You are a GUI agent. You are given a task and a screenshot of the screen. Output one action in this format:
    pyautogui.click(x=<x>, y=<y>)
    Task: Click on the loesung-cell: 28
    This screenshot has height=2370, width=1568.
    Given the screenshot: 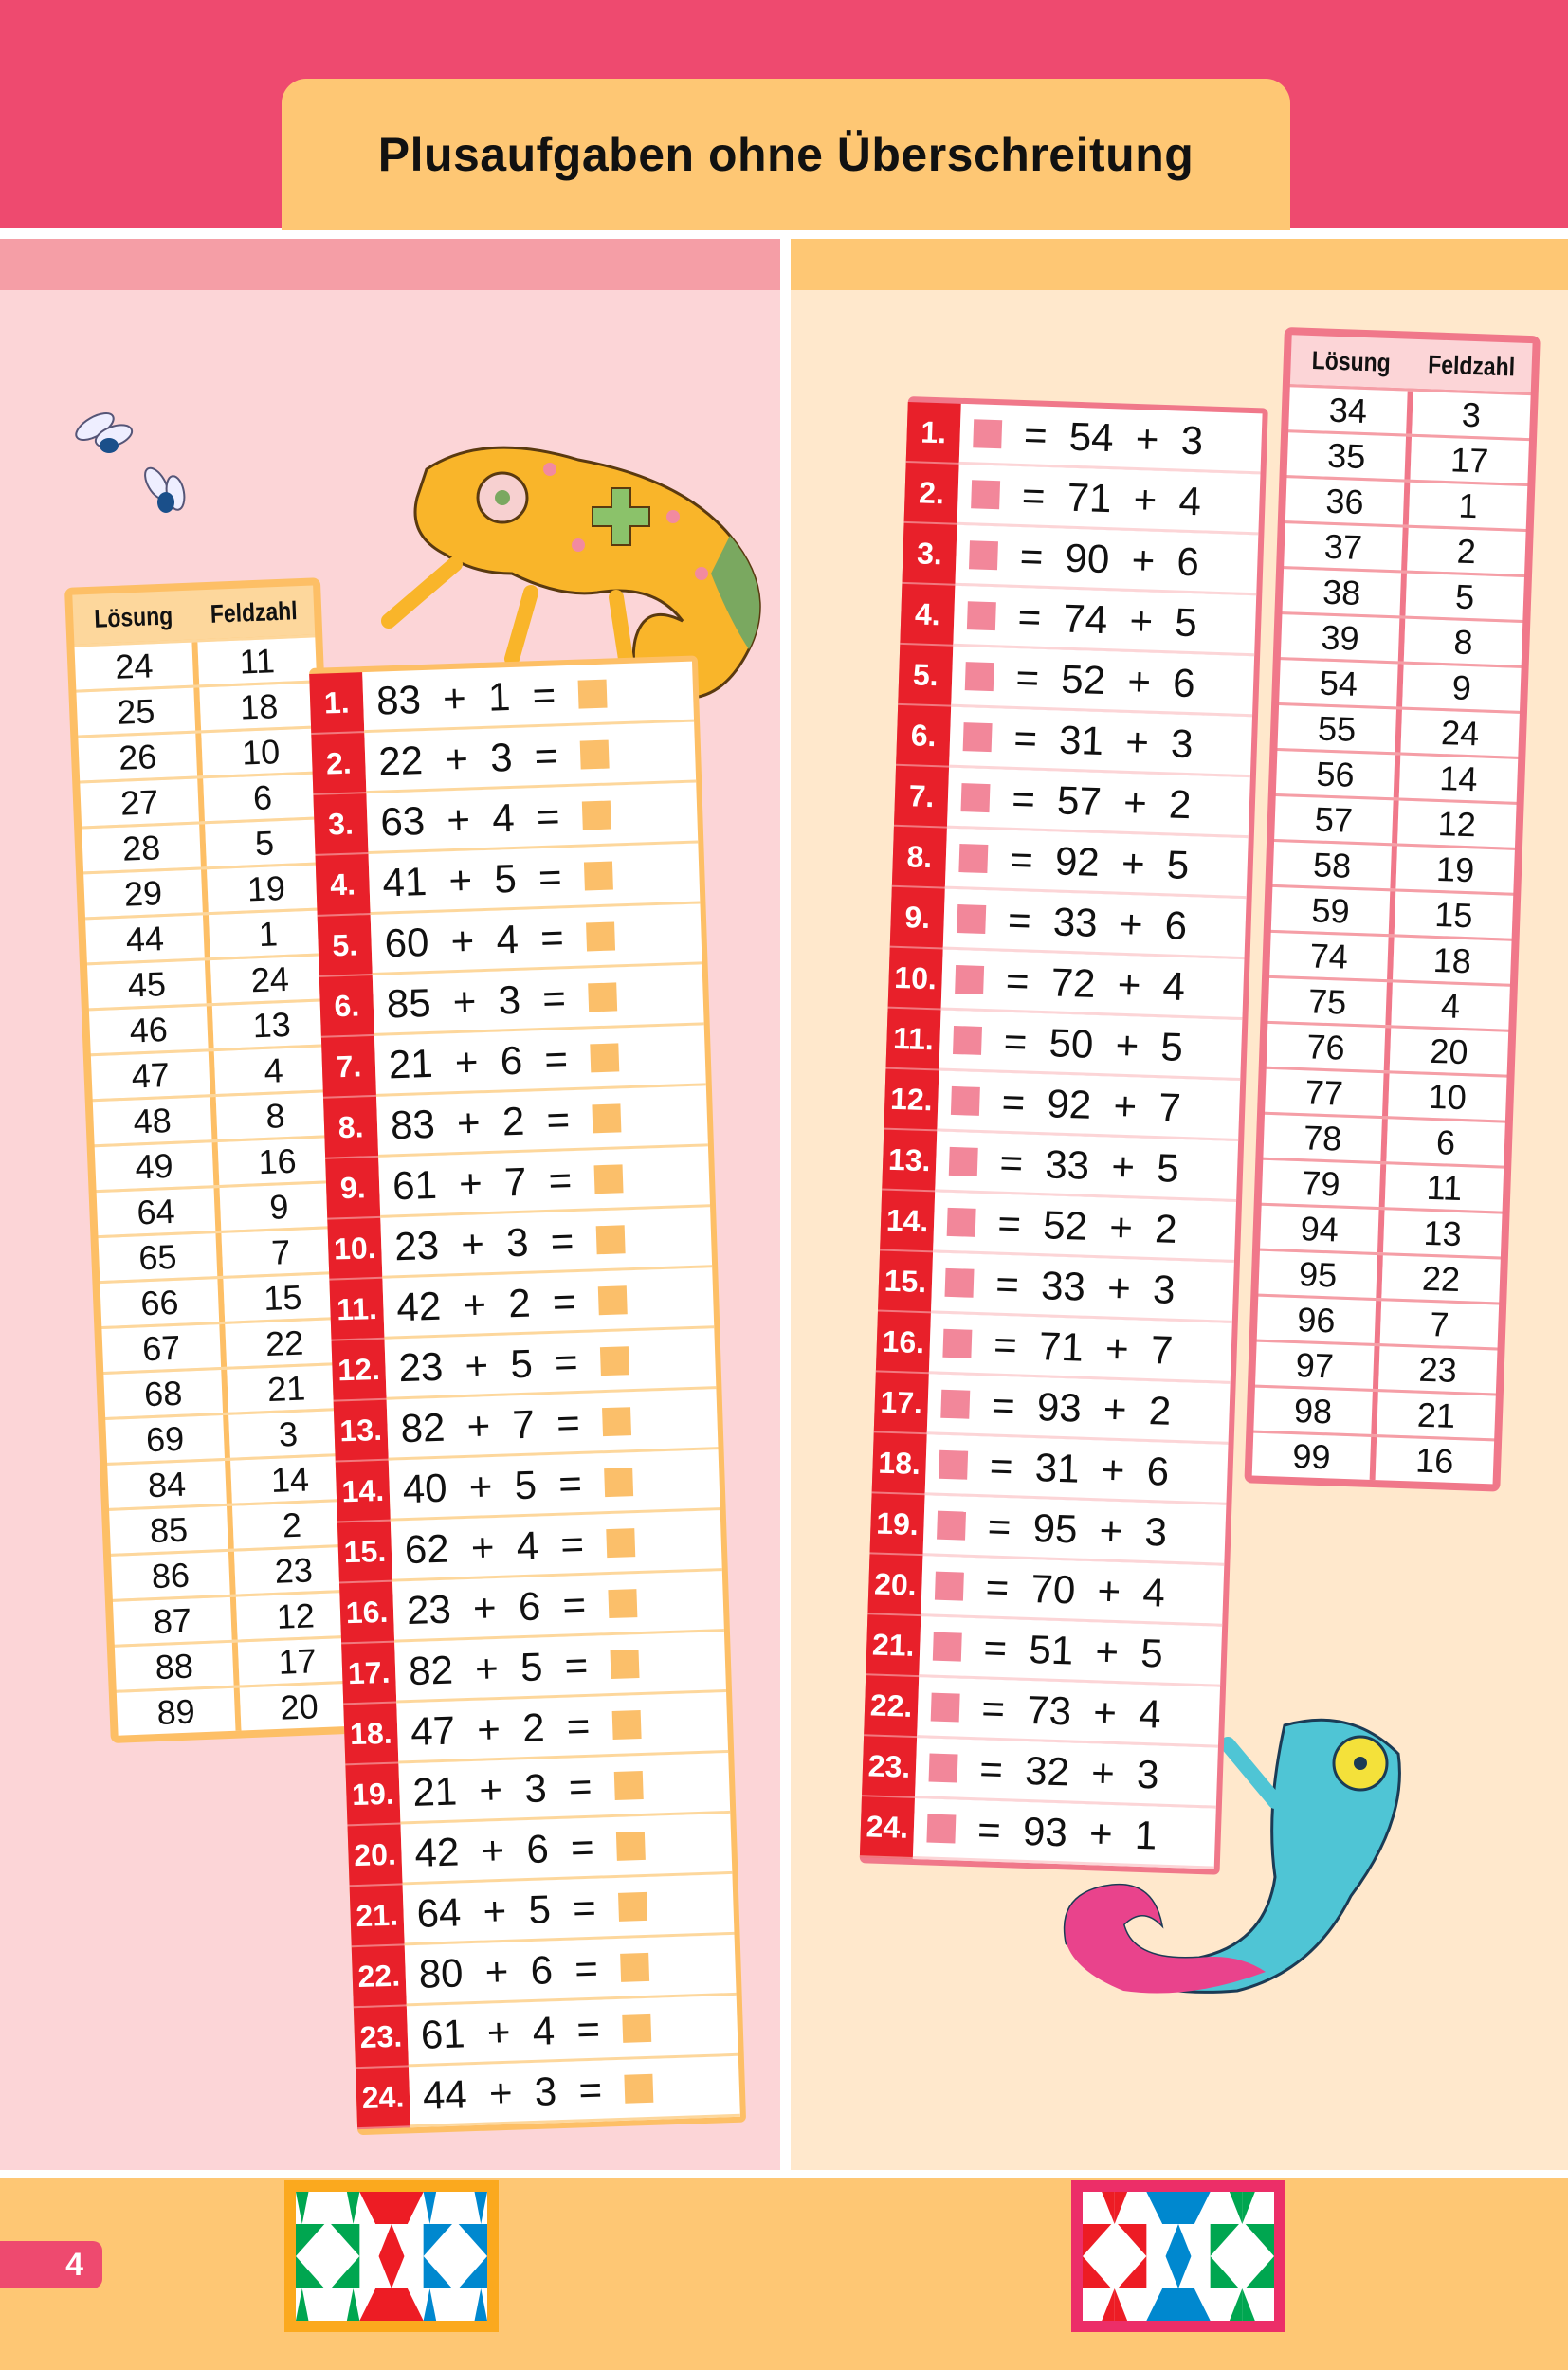 What is the action you would take?
    pyautogui.click(x=144, y=848)
    